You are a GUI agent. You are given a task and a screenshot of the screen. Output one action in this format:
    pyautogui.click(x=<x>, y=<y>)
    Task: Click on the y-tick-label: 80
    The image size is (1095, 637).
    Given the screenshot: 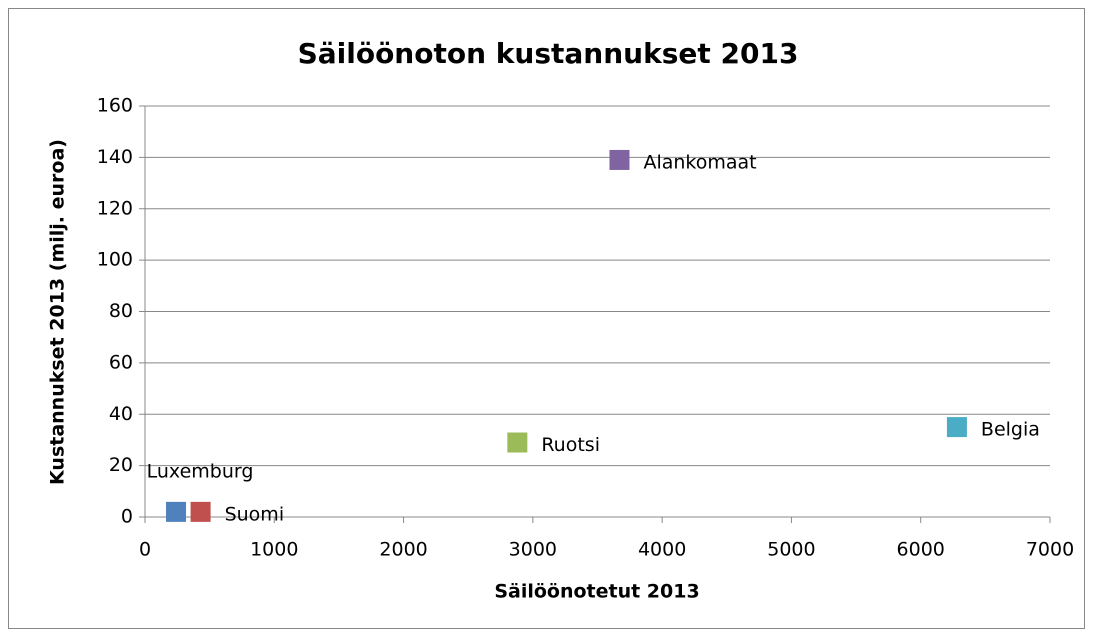 What is the action you would take?
    pyautogui.click(x=121, y=311)
    